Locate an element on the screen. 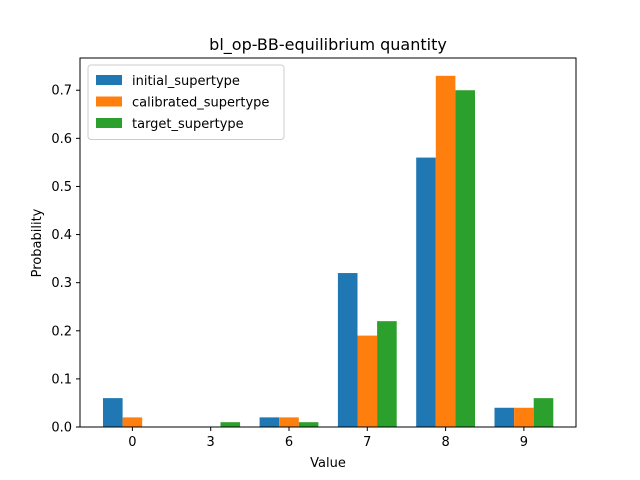  x-axis-label: Value is located at coordinates (328, 463).